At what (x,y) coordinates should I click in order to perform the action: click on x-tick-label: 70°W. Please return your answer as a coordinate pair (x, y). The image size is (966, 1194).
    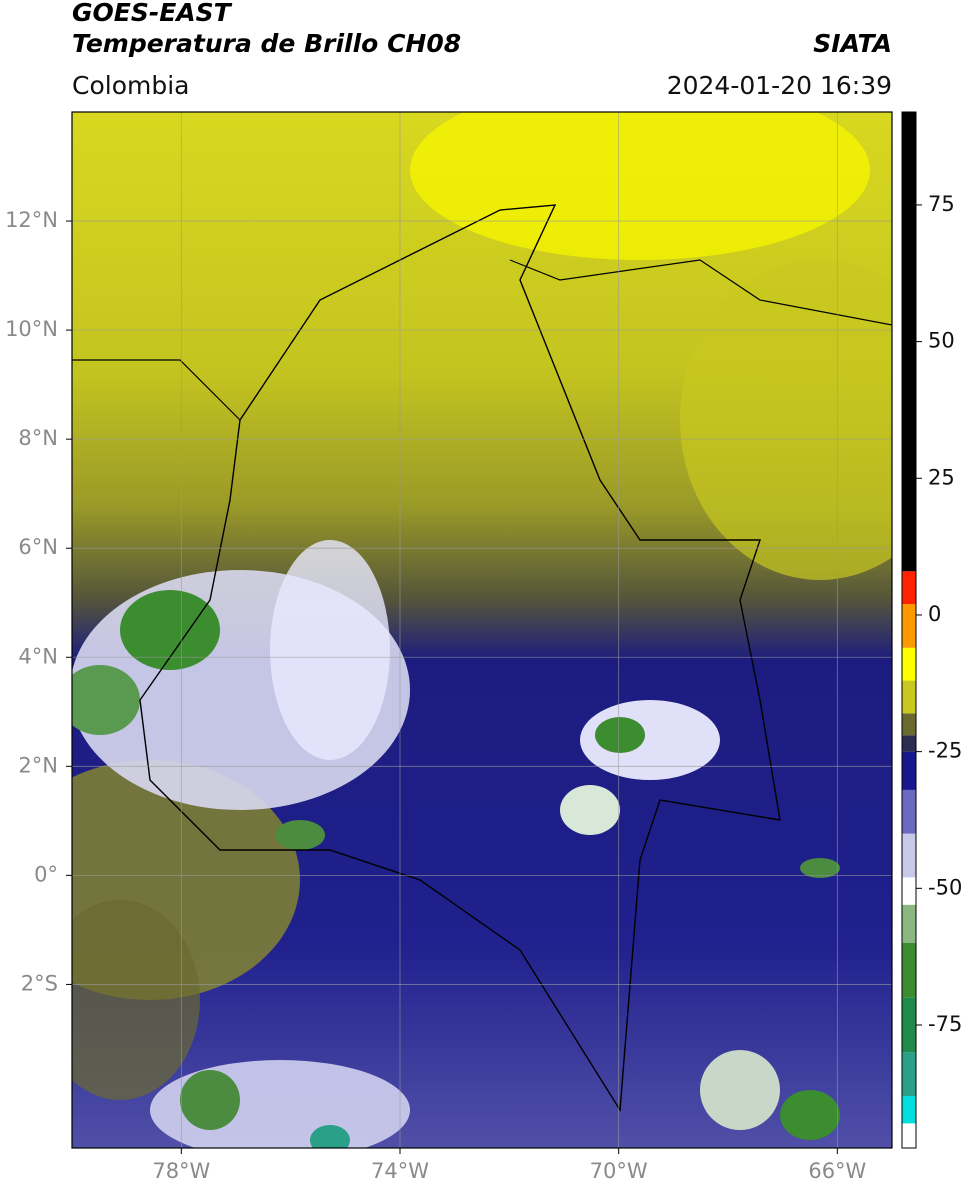
    Looking at the image, I should click on (619, 1171).